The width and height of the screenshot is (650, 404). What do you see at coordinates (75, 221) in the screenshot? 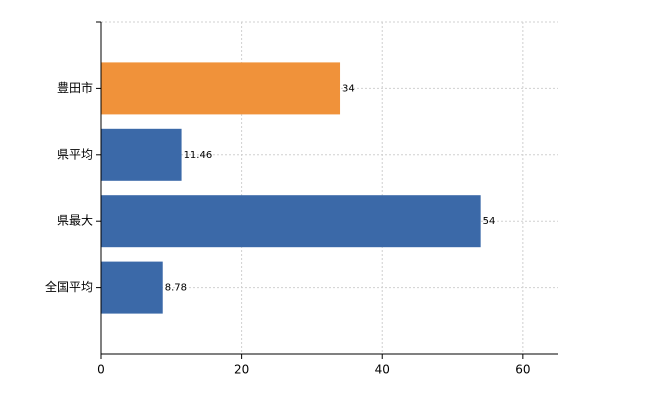
I see `y-tick-label: 県最大` at bounding box center [75, 221].